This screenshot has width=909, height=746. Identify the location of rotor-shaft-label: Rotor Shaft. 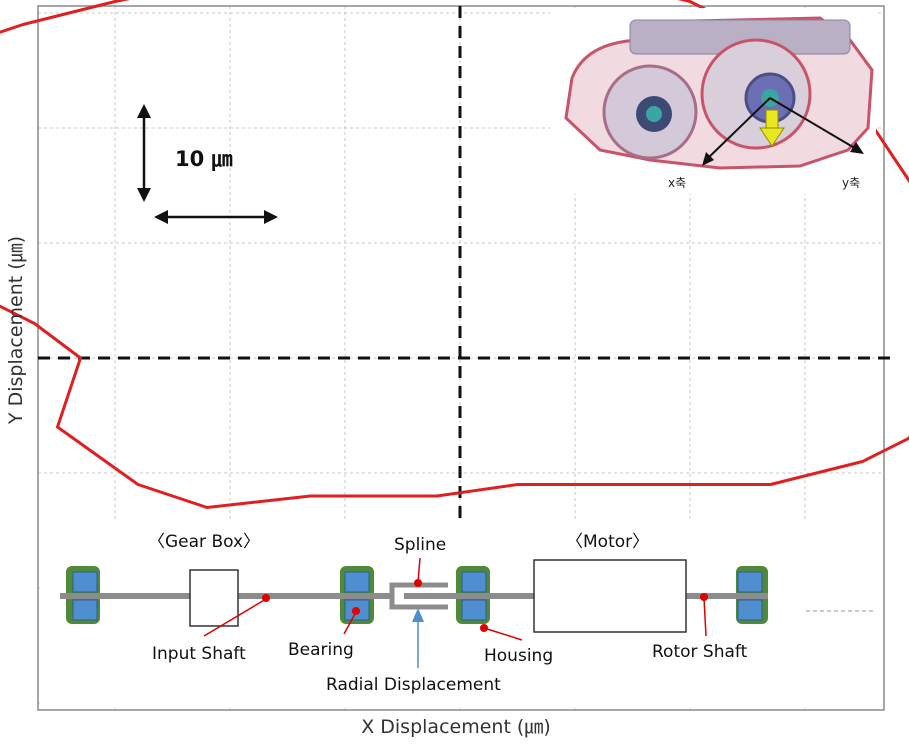
(700, 652).